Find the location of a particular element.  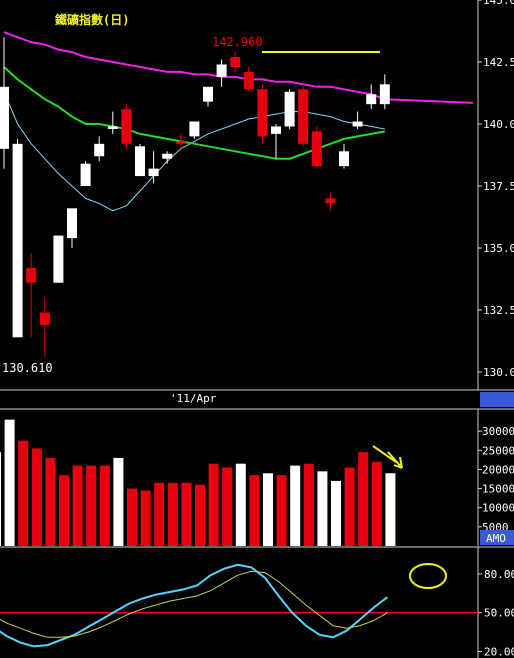

oscillator-tick-label: 80.00 is located at coordinates (499, 574).